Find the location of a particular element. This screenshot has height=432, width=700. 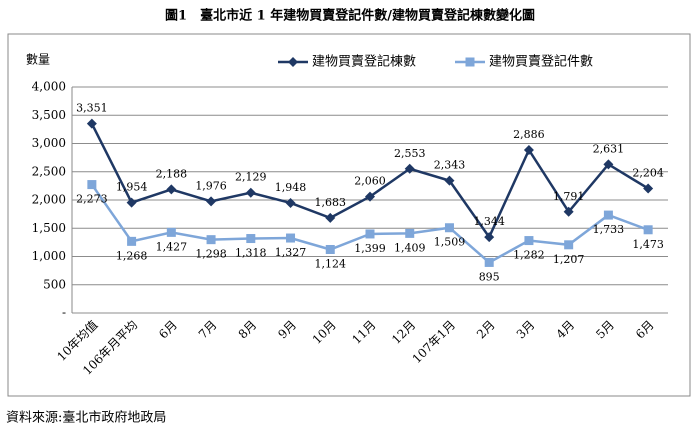

data-label: 1,427 is located at coordinates (172, 246).